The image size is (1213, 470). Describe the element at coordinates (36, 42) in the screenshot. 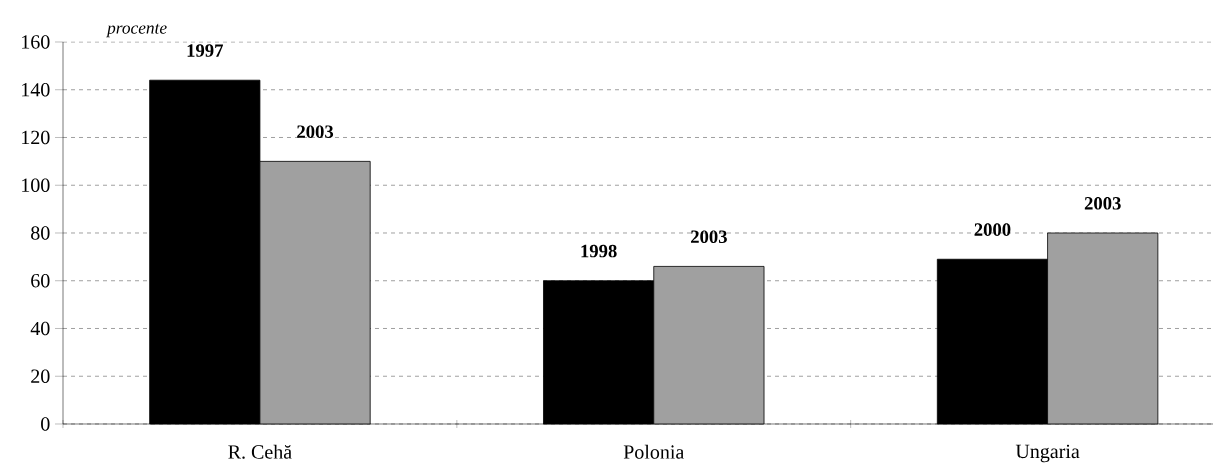

I see `y-tick-label: 160` at that location.